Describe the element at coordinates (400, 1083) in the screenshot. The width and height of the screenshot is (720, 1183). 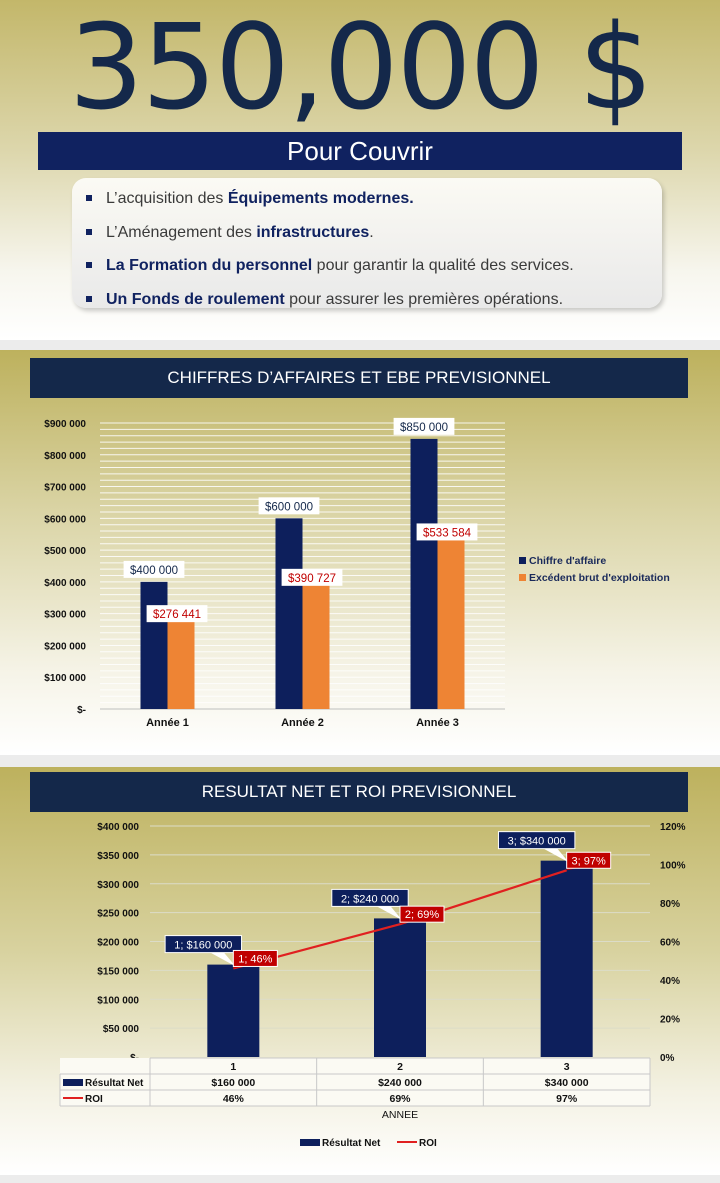
I see `table-cell: $240 000` at that location.